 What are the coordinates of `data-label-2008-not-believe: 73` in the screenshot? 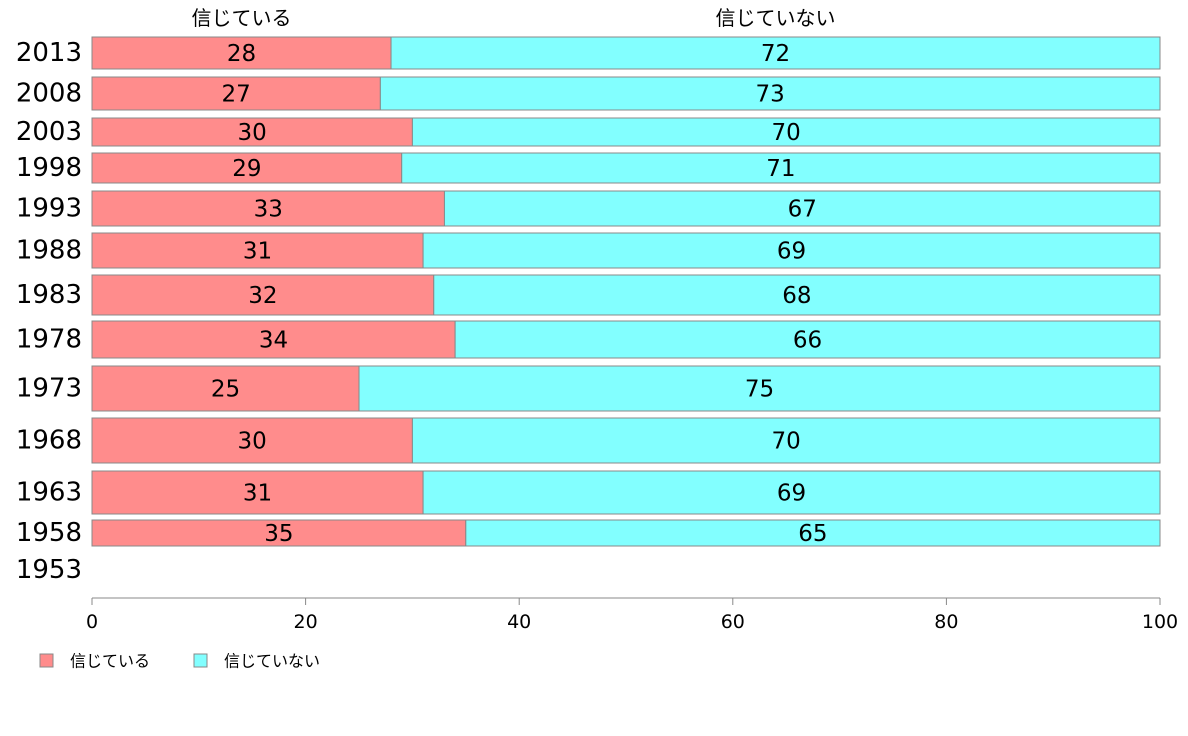 It's located at (770, 95).